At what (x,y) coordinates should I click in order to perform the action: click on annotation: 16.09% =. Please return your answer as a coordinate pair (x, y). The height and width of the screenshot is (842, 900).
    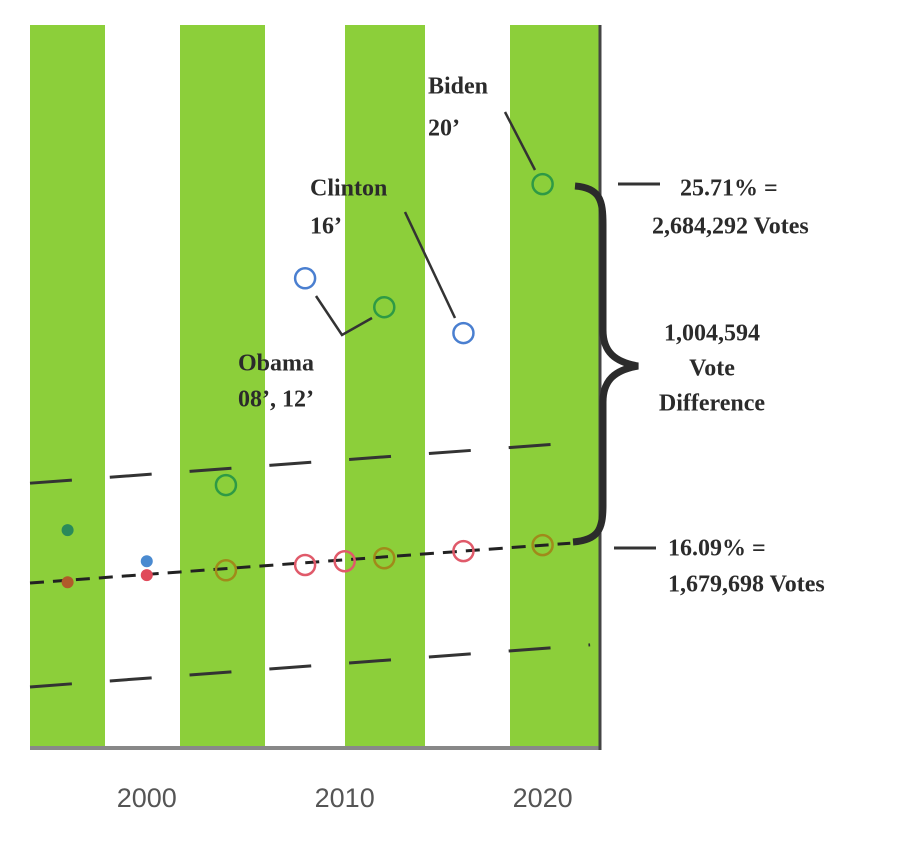
    Looking at the image, I should click on (717, 549).